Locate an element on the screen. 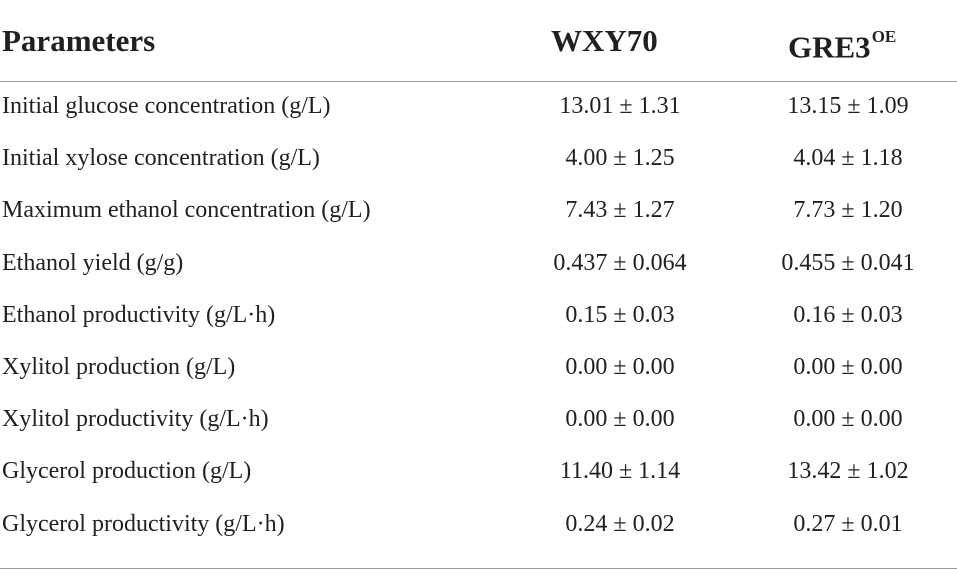 This screenshot has height=588, width=957. row-gre3-value: 13.42 ± 1.02 is located at coordinates (848, 471).